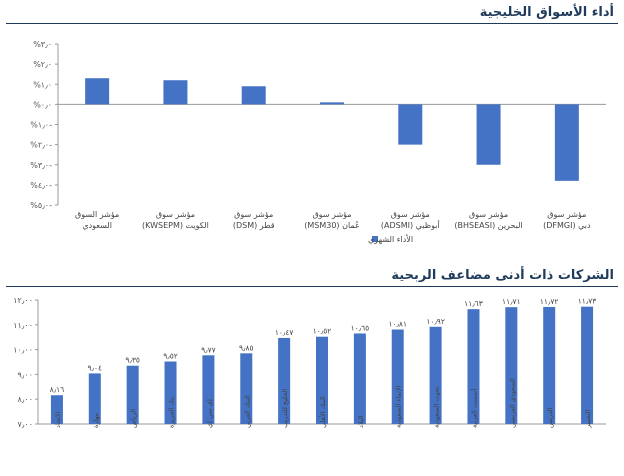  I want to click on chart2-title-rule, so click(312, 286).